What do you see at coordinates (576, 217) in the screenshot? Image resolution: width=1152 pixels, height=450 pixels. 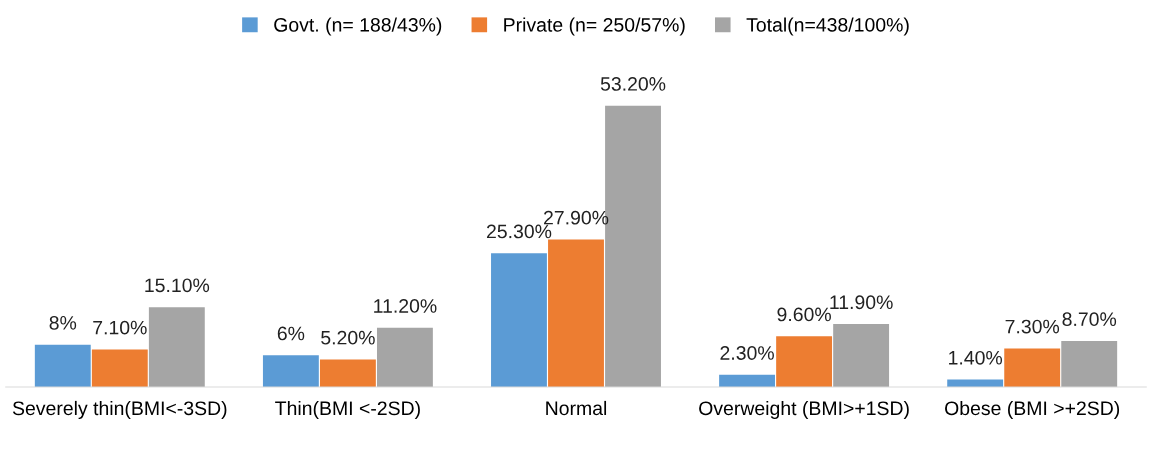 I see `data-label: 27.90%` at bounding box center [576, 217].